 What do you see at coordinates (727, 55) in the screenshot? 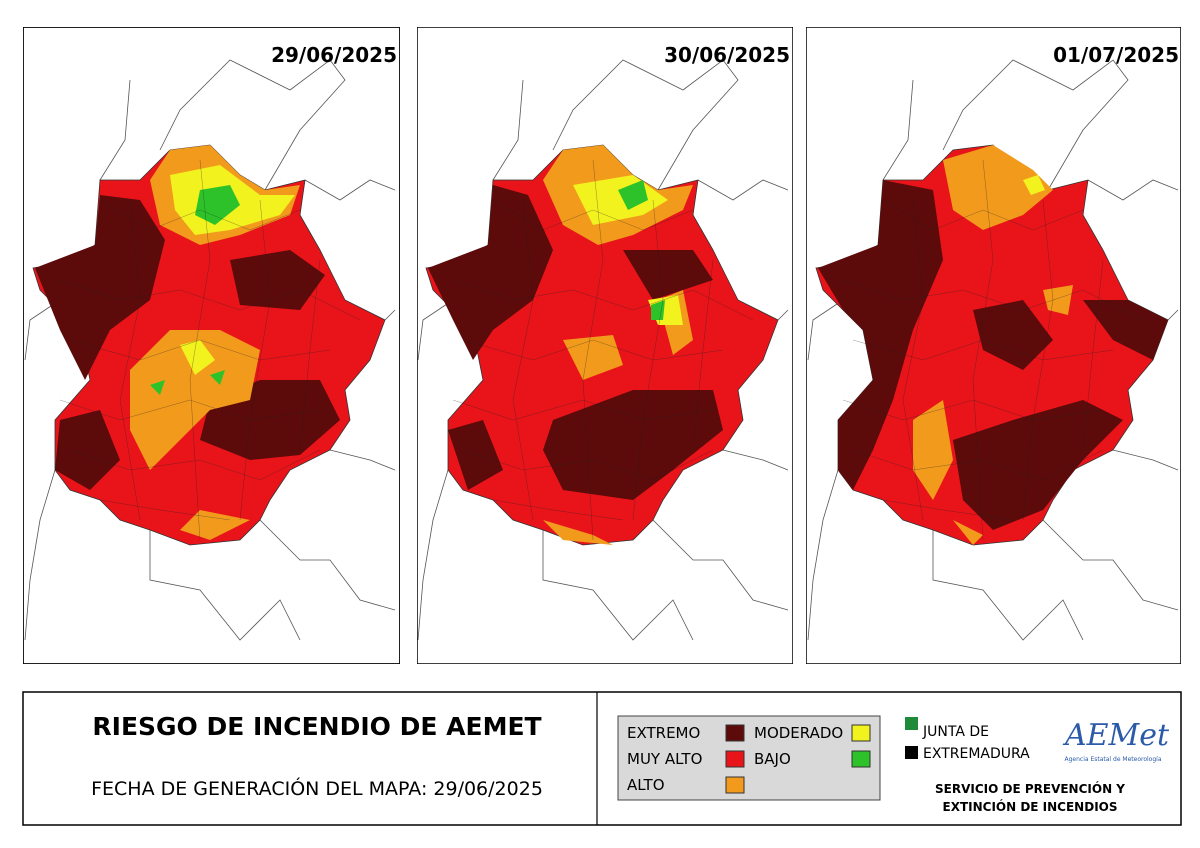
I see `map-date: 30/06/2025` at bounding box center [727, 55].